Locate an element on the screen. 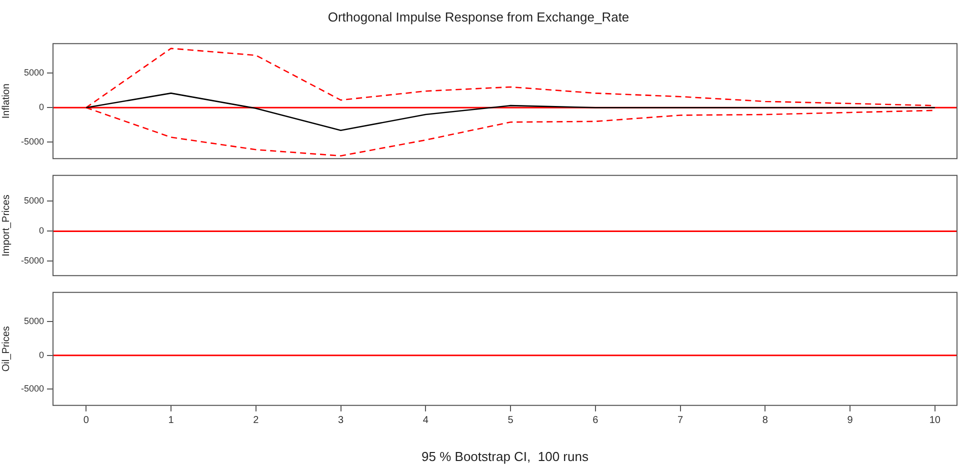  x-tick-label: 0 is located at coordinates (86, 420).